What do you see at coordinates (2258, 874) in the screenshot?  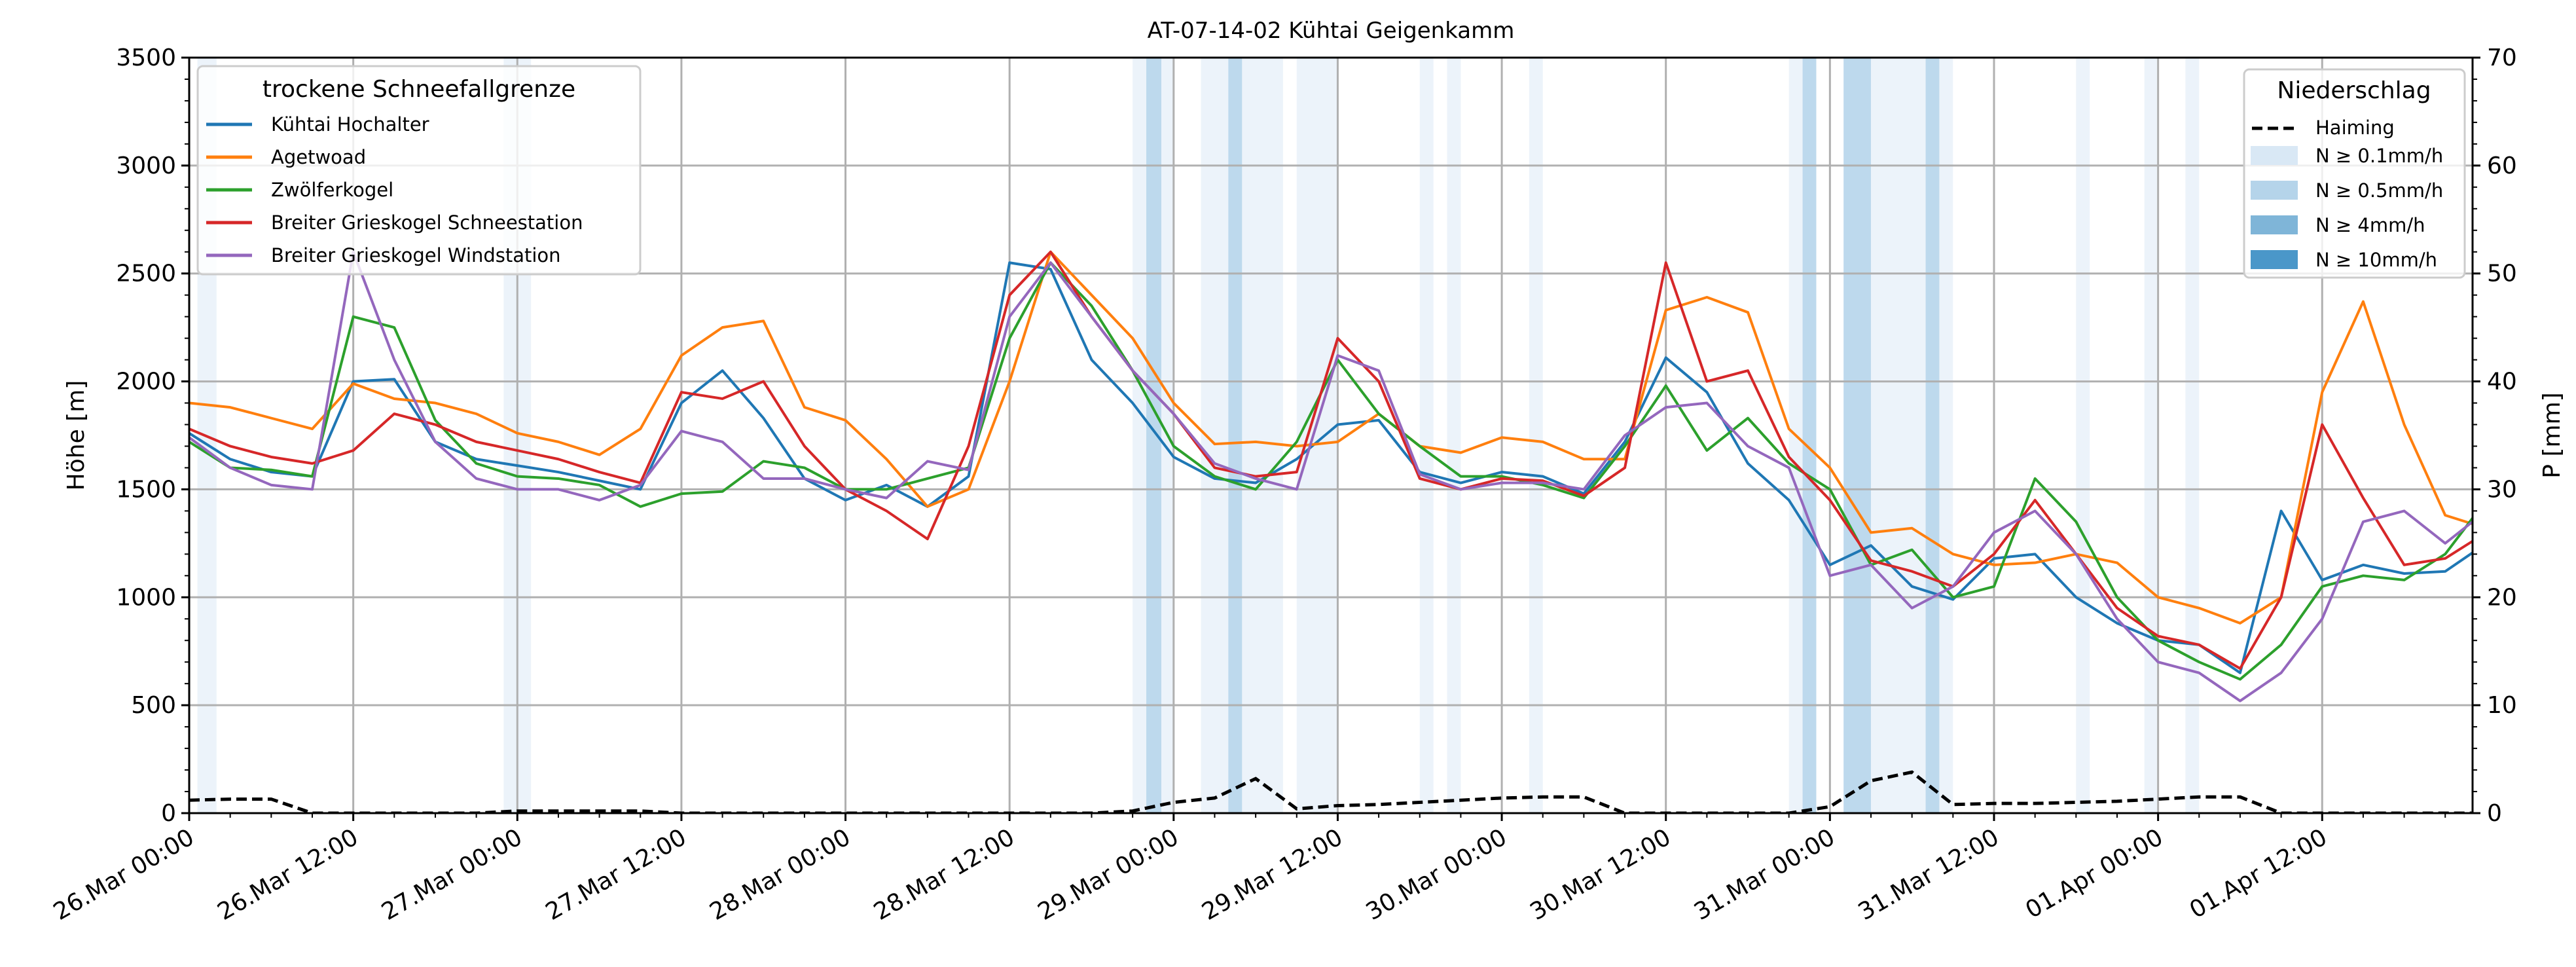 I see `x-tick-label: 01.Apr 12:00` at bounding box center [2258, 874].